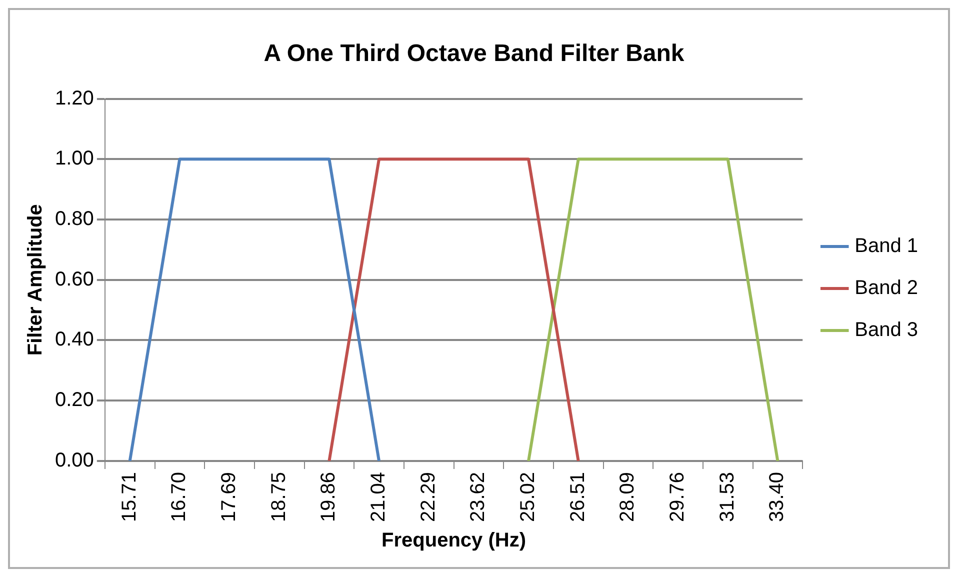  What do you see at coordinates (777, 497) in the screenshot?
I see `x-tick-label: 33.40` at bounding box center [777, 497].